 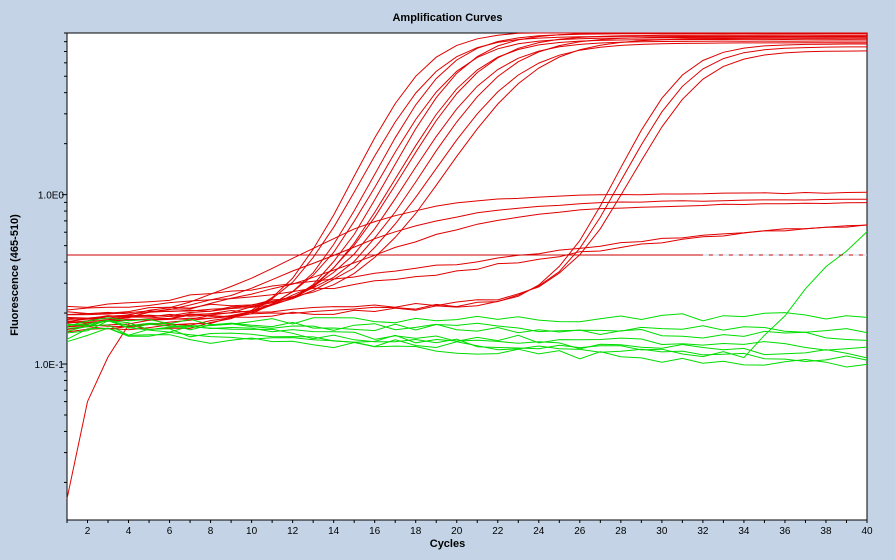 I want to click on x-tick-label: 14, so click(x=334, y=531).